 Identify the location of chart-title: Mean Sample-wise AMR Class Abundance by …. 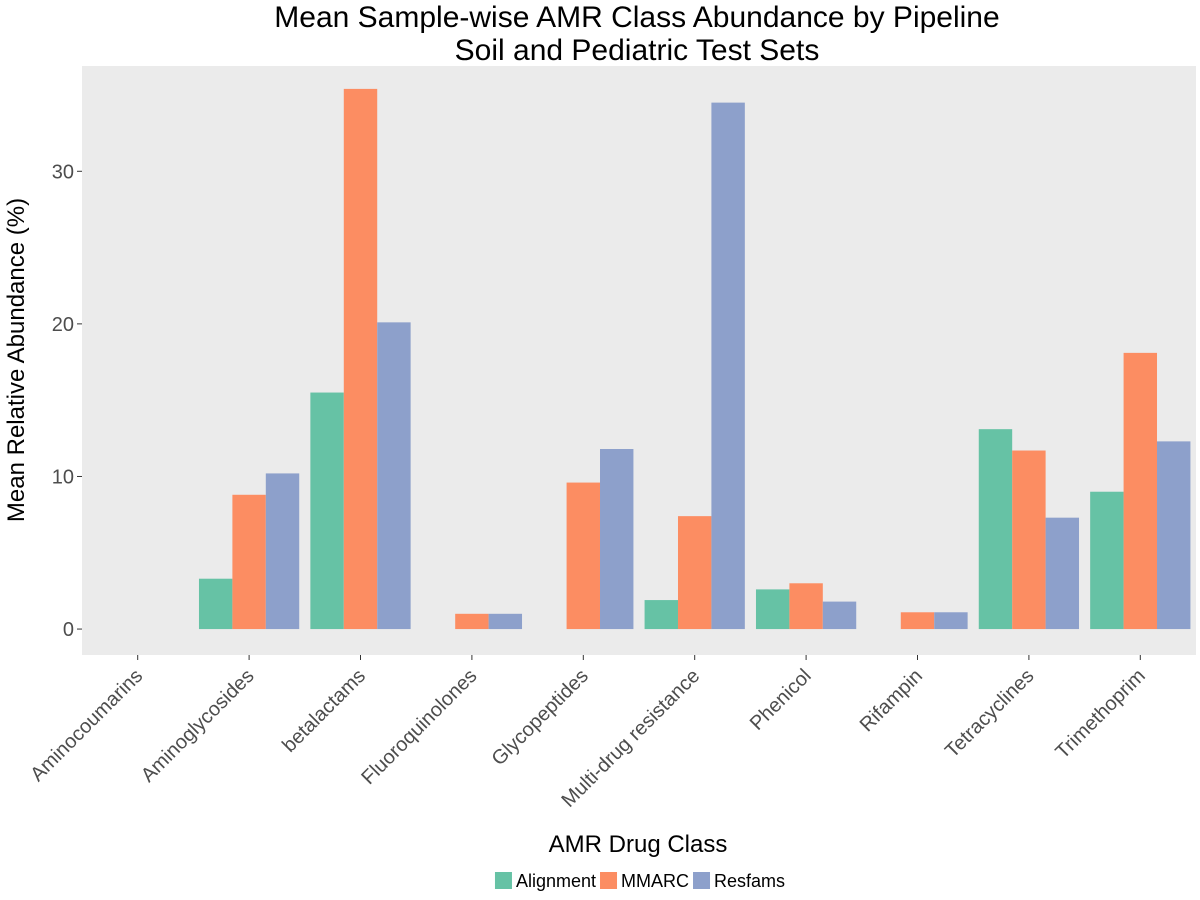
(636, 17).